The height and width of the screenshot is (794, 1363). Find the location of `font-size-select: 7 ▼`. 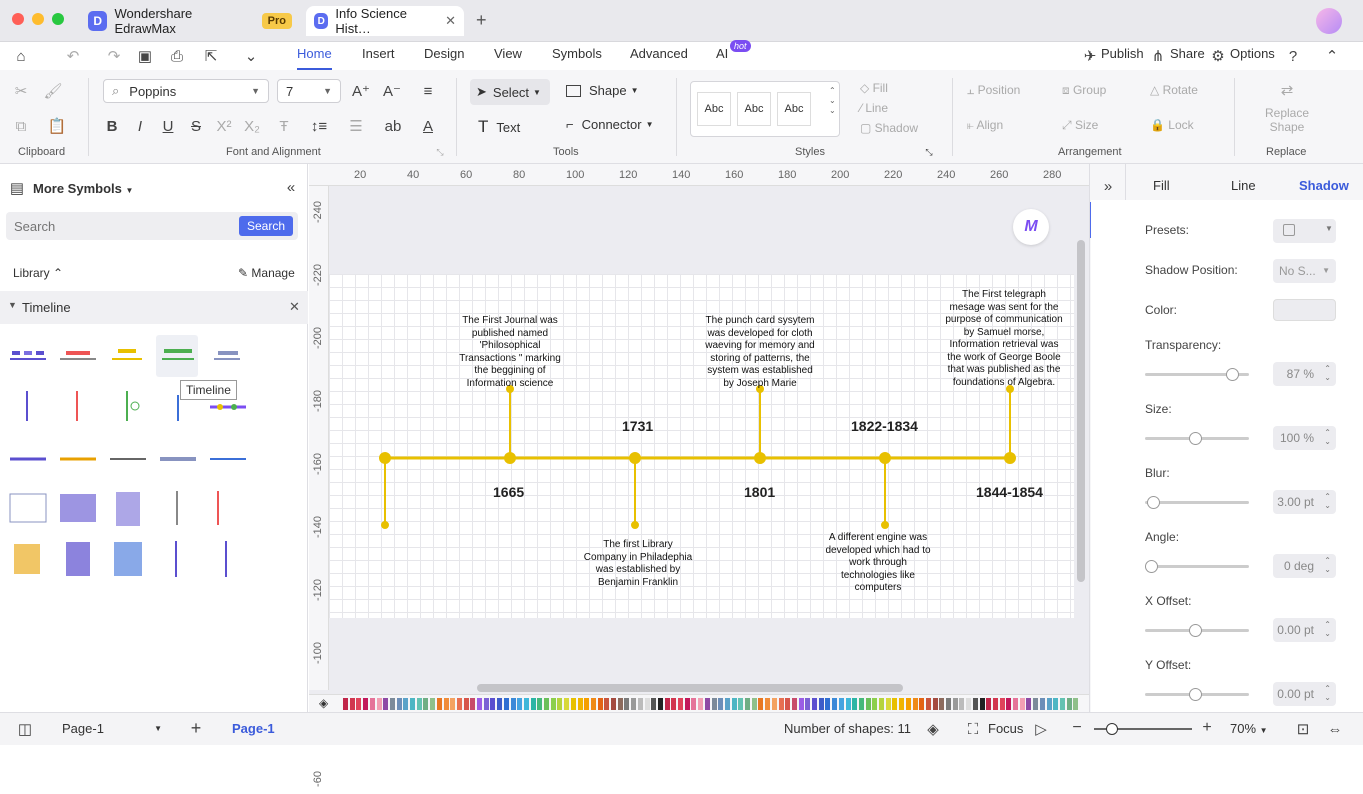

font-size-select: 7 ▼ is located at coordinates (309, 91).